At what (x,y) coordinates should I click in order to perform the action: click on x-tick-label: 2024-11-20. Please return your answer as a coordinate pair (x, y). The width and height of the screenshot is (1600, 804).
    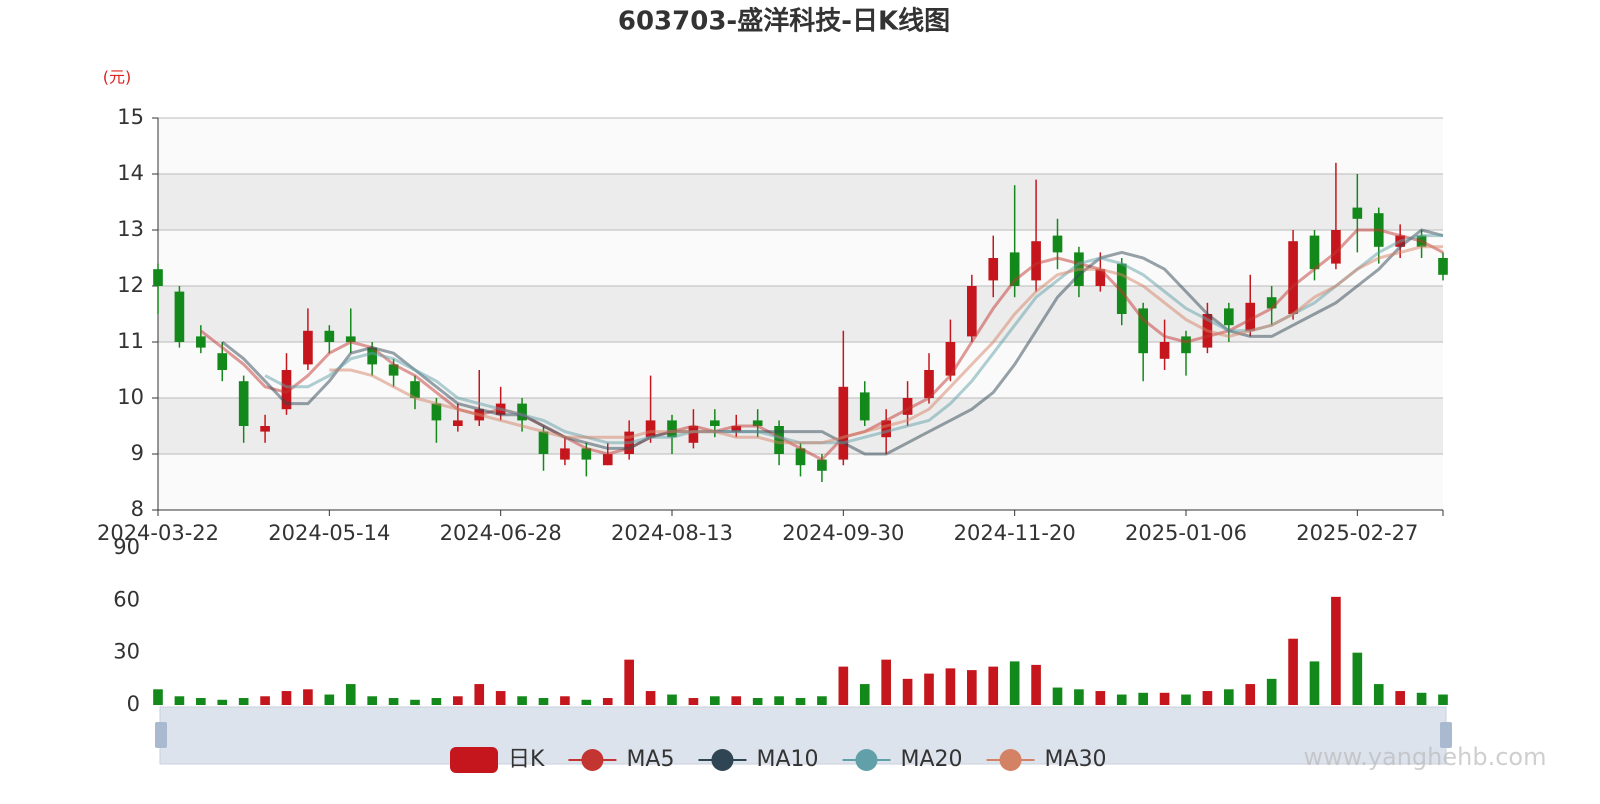
    Looking at the image, I should click on (1015, 533).